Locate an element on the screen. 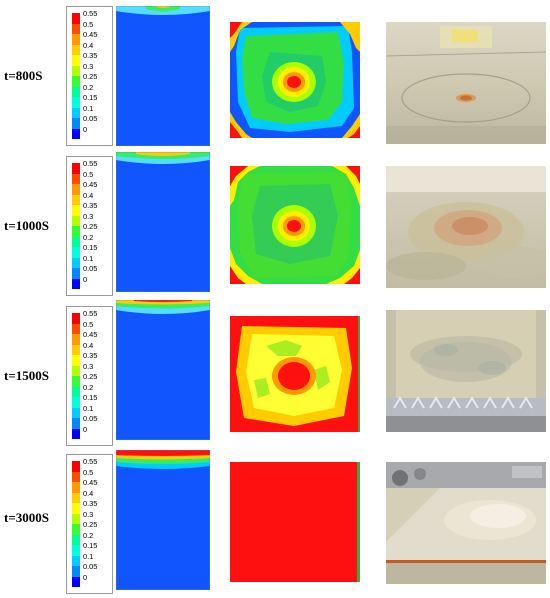  time-label: t=800S is located at coordinates (23, 75).